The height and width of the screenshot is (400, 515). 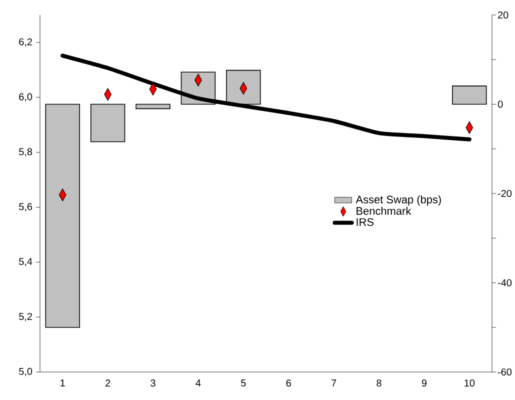 What do you see at coordinates (398, 200) in the screenshot?
I see `legend-label: Asset Swap (bps)` at bounding box center [398, 200].